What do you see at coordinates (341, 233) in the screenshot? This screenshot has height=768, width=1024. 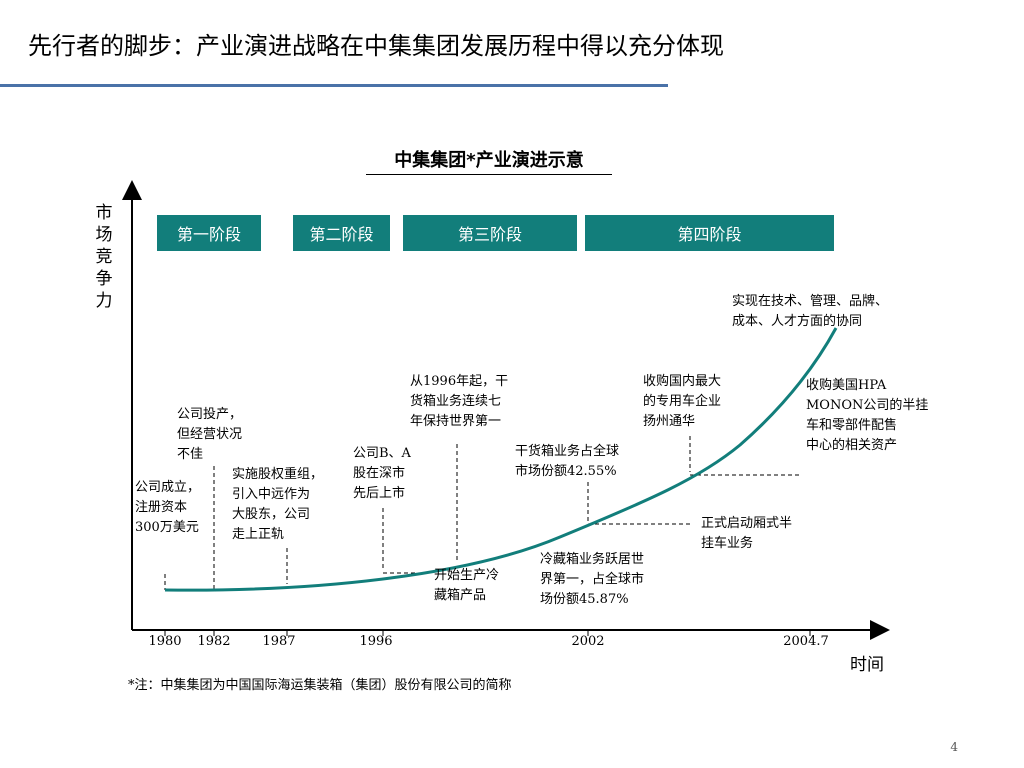 I see `stage-2: 第二阶段` at bounding box center [341, 233].